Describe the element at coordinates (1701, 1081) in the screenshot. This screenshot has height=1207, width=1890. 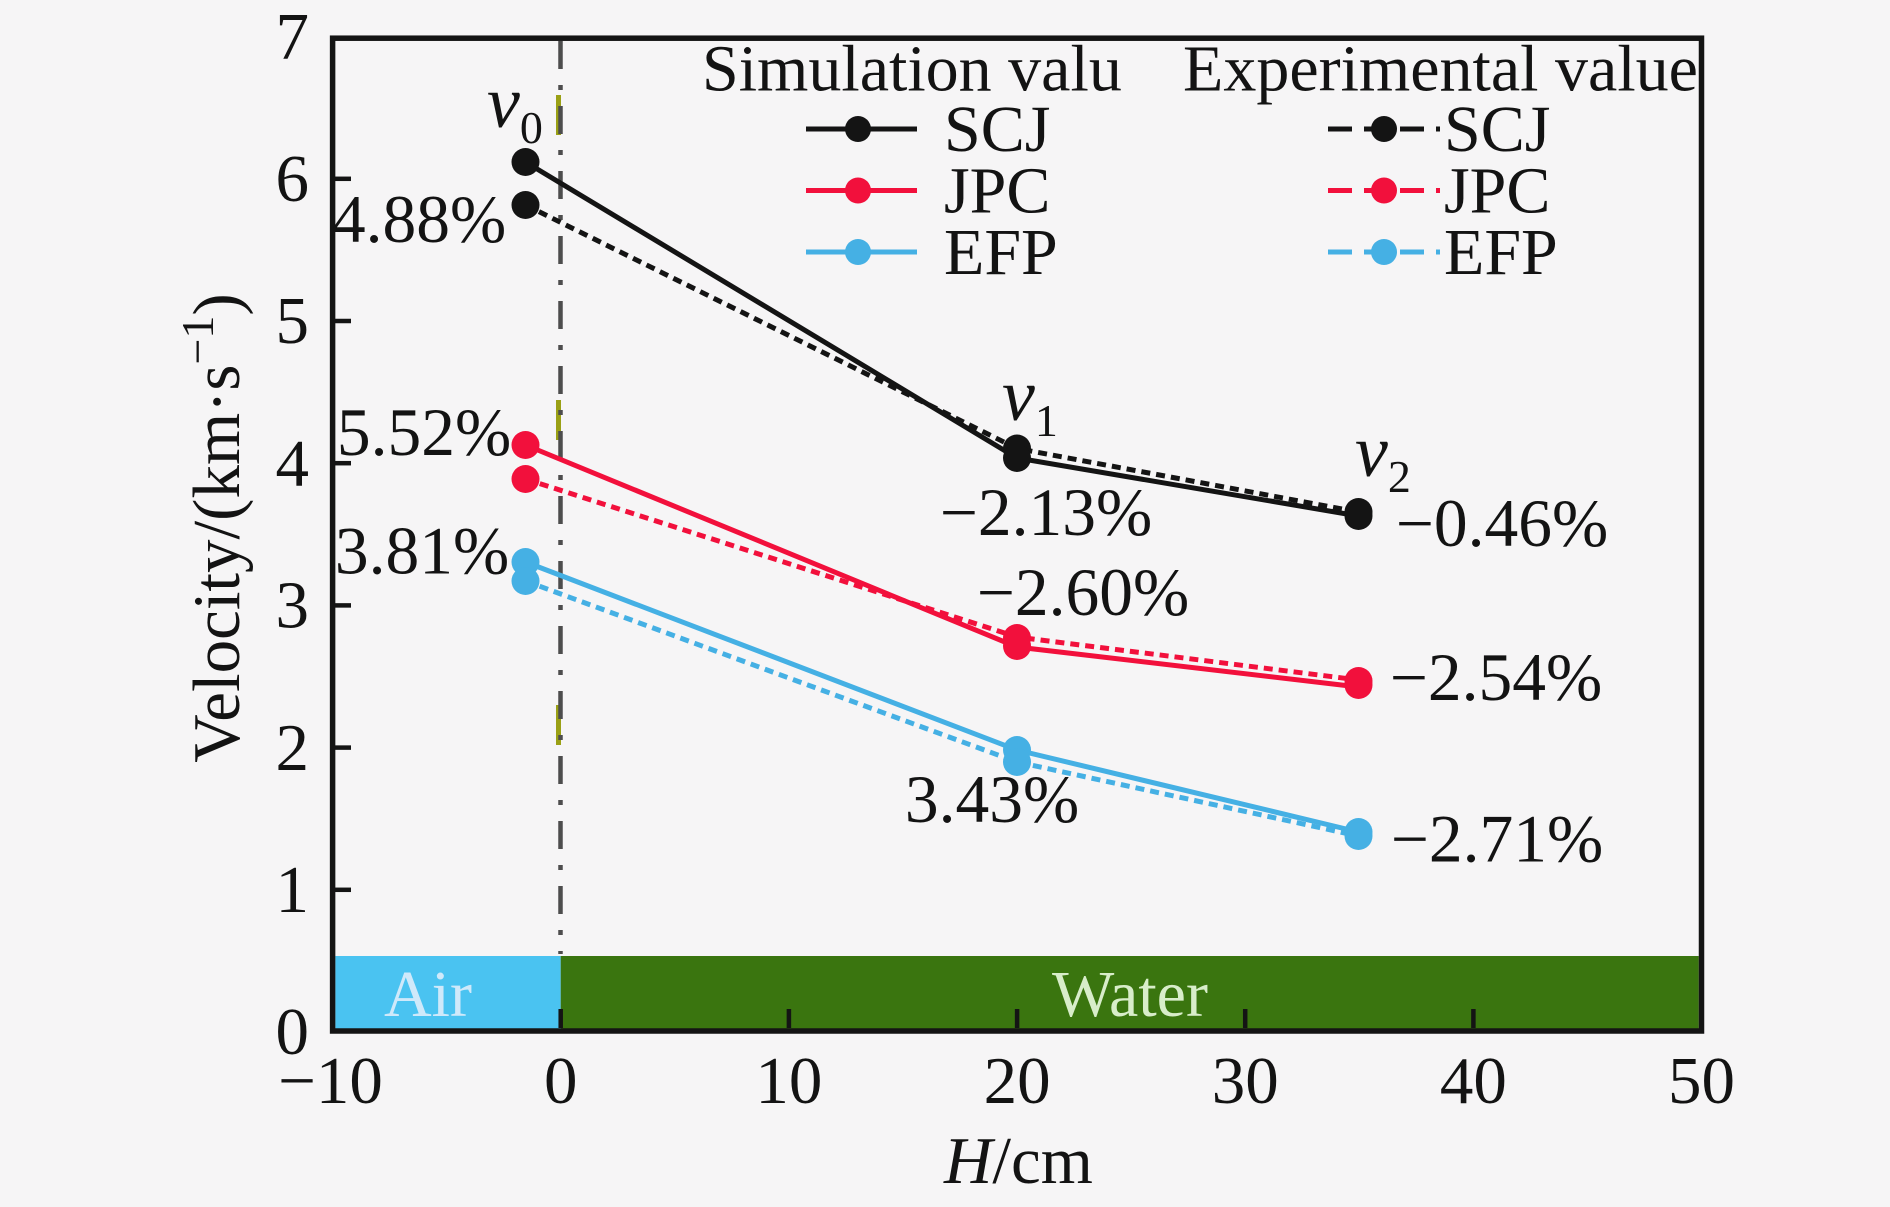
I see `svg-text: 50` at that location.